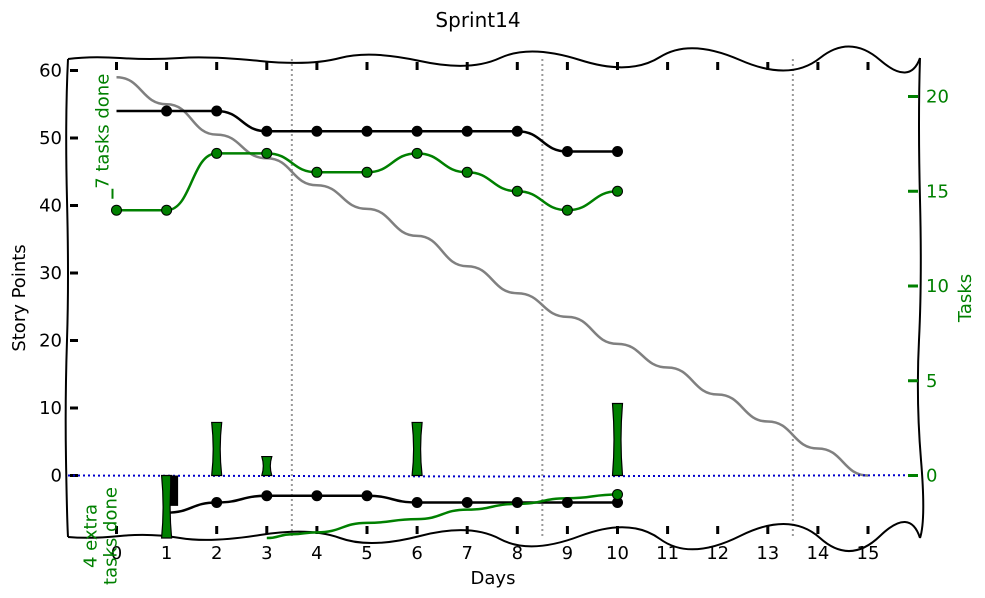  Describe the element at coordinates (416, 553) in the screenshot. I see `x-tick-label: 6` at that location.